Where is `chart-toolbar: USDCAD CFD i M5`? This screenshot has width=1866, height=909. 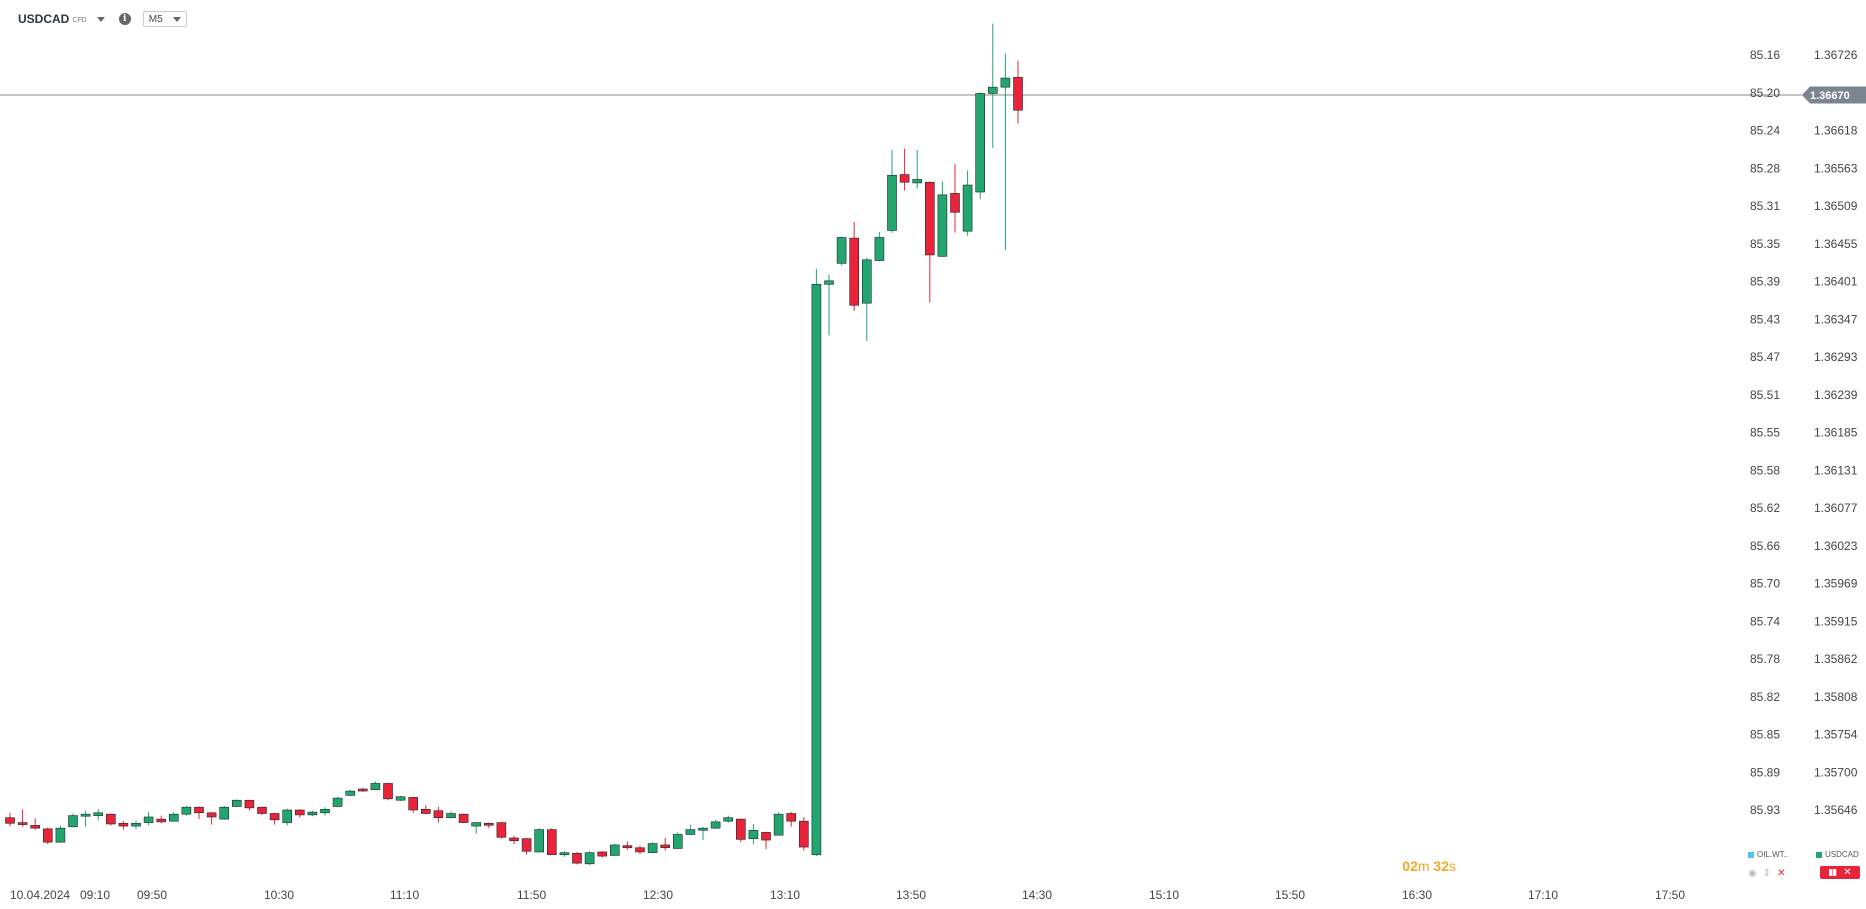 chart-toolbar: USDCAD CFD i M5 is located at coordinates (102, 19).